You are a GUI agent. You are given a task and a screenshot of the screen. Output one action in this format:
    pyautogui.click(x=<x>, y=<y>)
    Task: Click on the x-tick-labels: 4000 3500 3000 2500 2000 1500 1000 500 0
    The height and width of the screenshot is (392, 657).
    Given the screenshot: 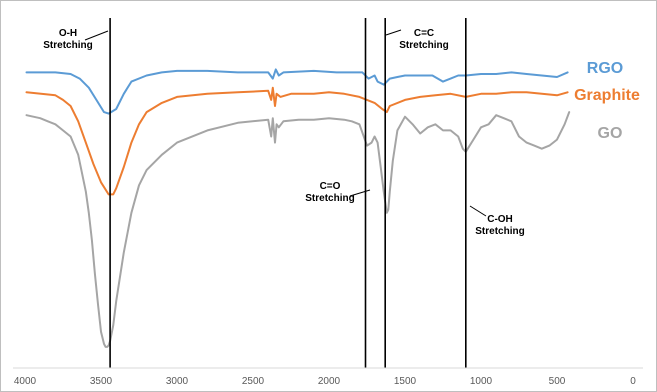 What is the action you would take?
    pyautogui.click(x=325, y=381)
    